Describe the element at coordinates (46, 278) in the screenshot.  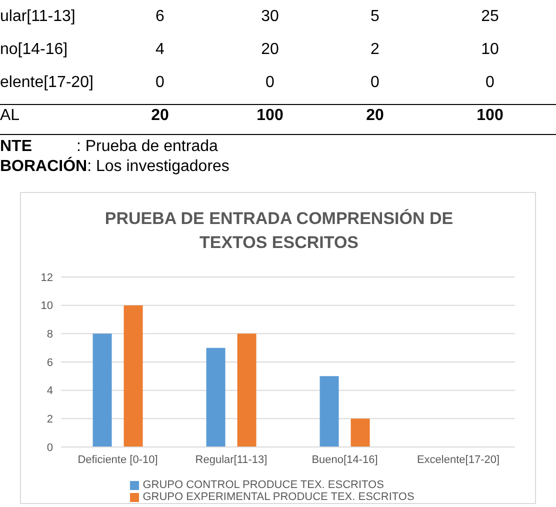
I see `y-tick-label: 12` at that location.